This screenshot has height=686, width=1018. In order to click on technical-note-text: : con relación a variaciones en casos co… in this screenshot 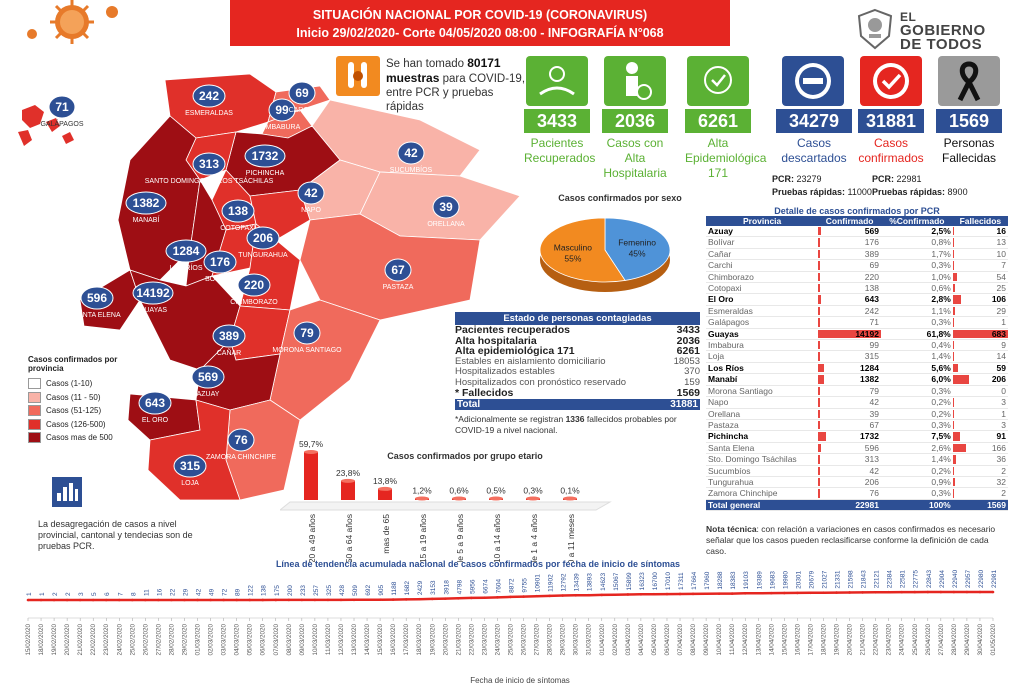, I will do `click(851, 540)`.